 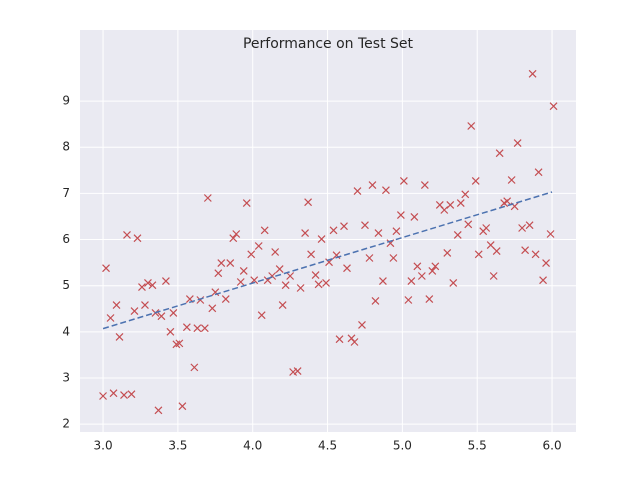 What do you see at coordinates (66, 285) in the screenshot?
I see `y-tick-label: 5` at bounding box center [66, 285].